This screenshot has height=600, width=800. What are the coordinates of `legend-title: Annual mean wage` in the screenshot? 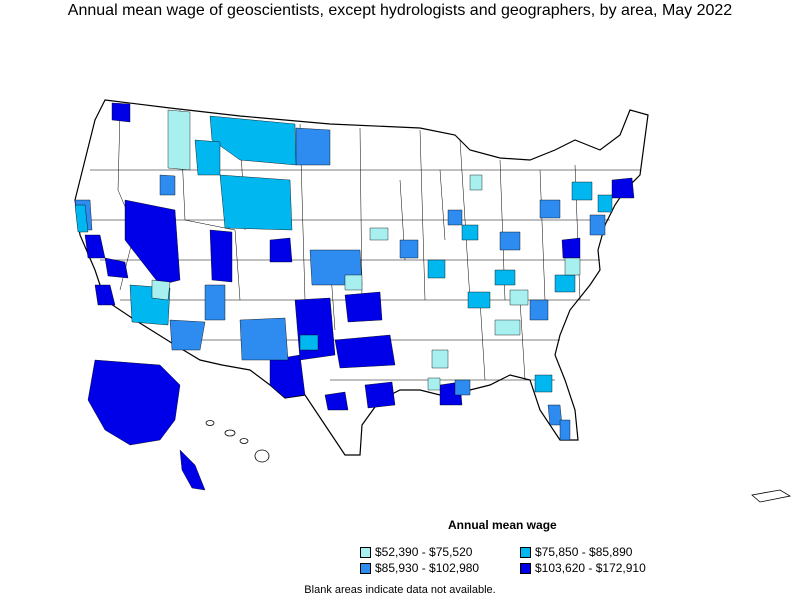 It's located at (502, 525).